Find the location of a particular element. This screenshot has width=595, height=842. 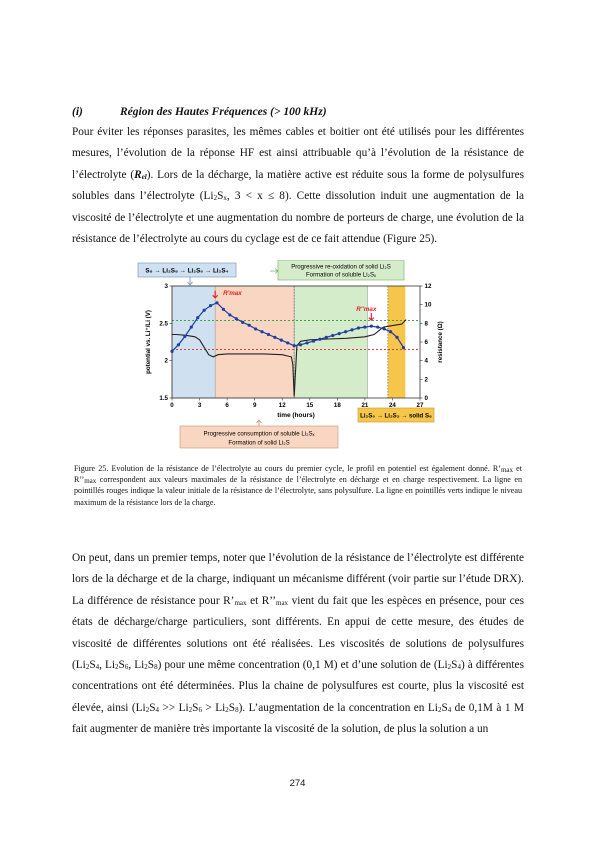

label-box-charge-end is located at coordinates (396, 415).